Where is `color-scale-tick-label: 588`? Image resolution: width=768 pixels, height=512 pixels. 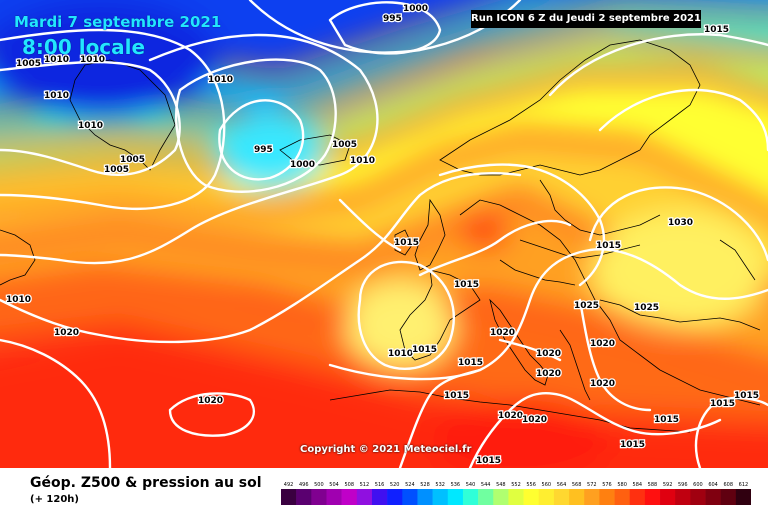
color-scale-tick-label: 588 is located at coordinates (653, 485).